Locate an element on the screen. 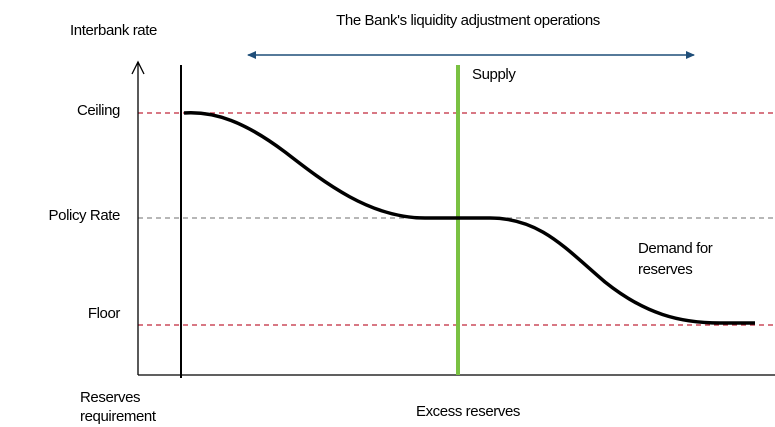 Image resolution: width=775 pixels, height=427 pixels. floor-label: Floor is located at coordinates (104, 313).